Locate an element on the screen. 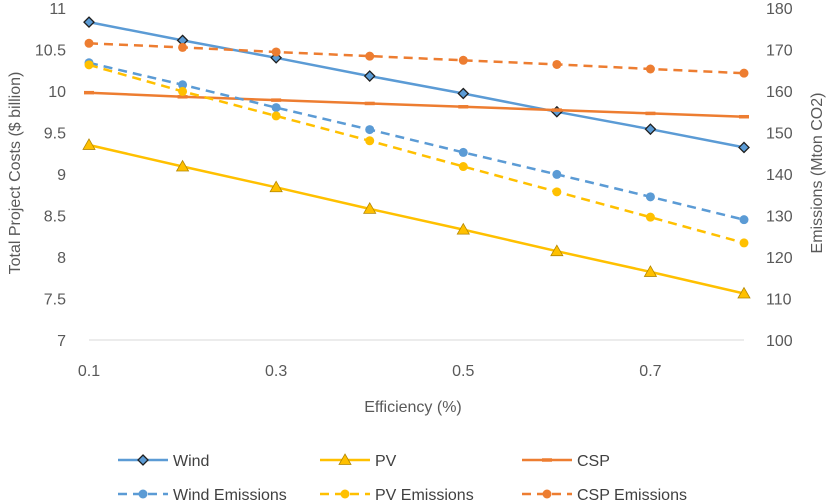 The image size is (830, 504). legend-item-csp: CSP is located at coordinates (566, 461).